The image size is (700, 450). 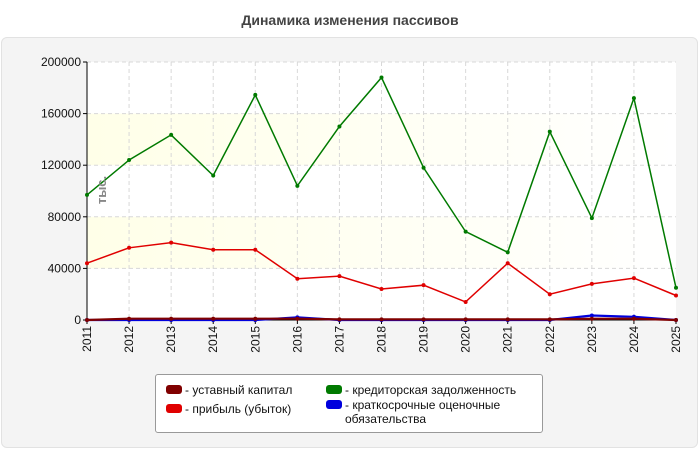 I want to click on y-tick-label: 120000, so click(x=61, y=165).